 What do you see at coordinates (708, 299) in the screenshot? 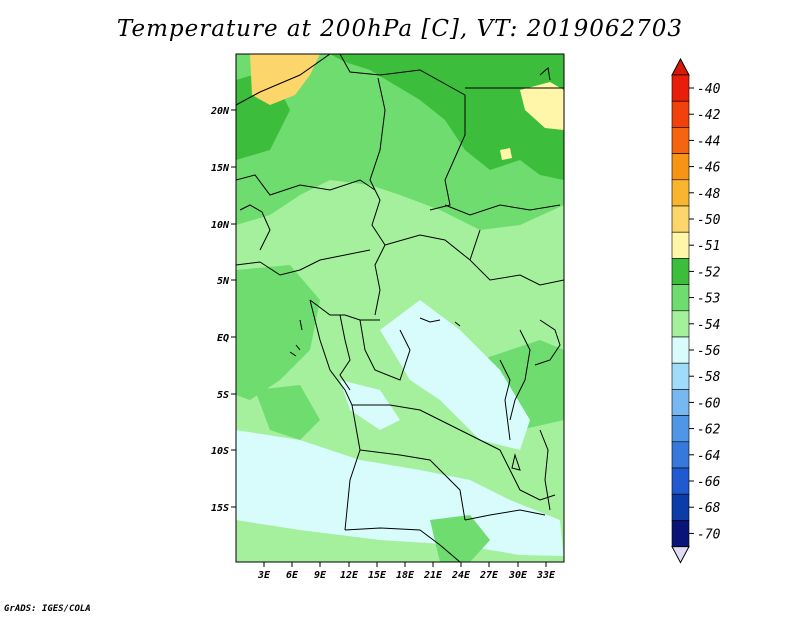
I see `colorbar-label: -53` at bounding box center [708, 299].